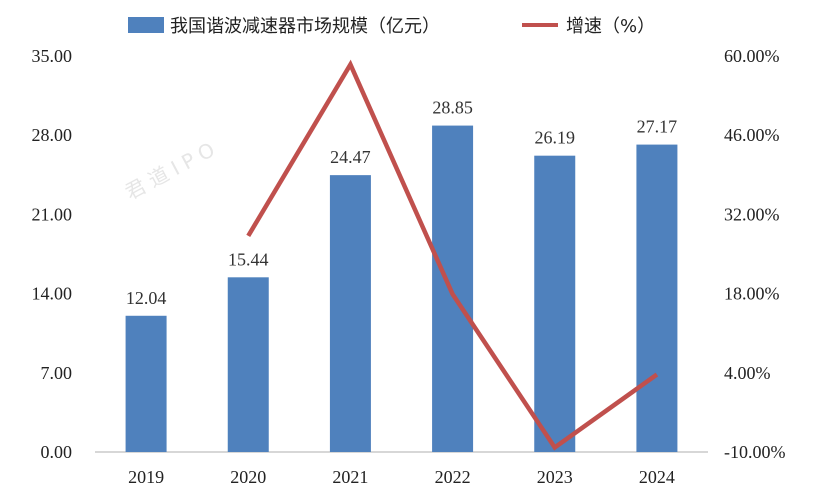 The height and width of the screenshot is (499, 813). I want to click on bar-data-label: 26.19, so click(555, 138).